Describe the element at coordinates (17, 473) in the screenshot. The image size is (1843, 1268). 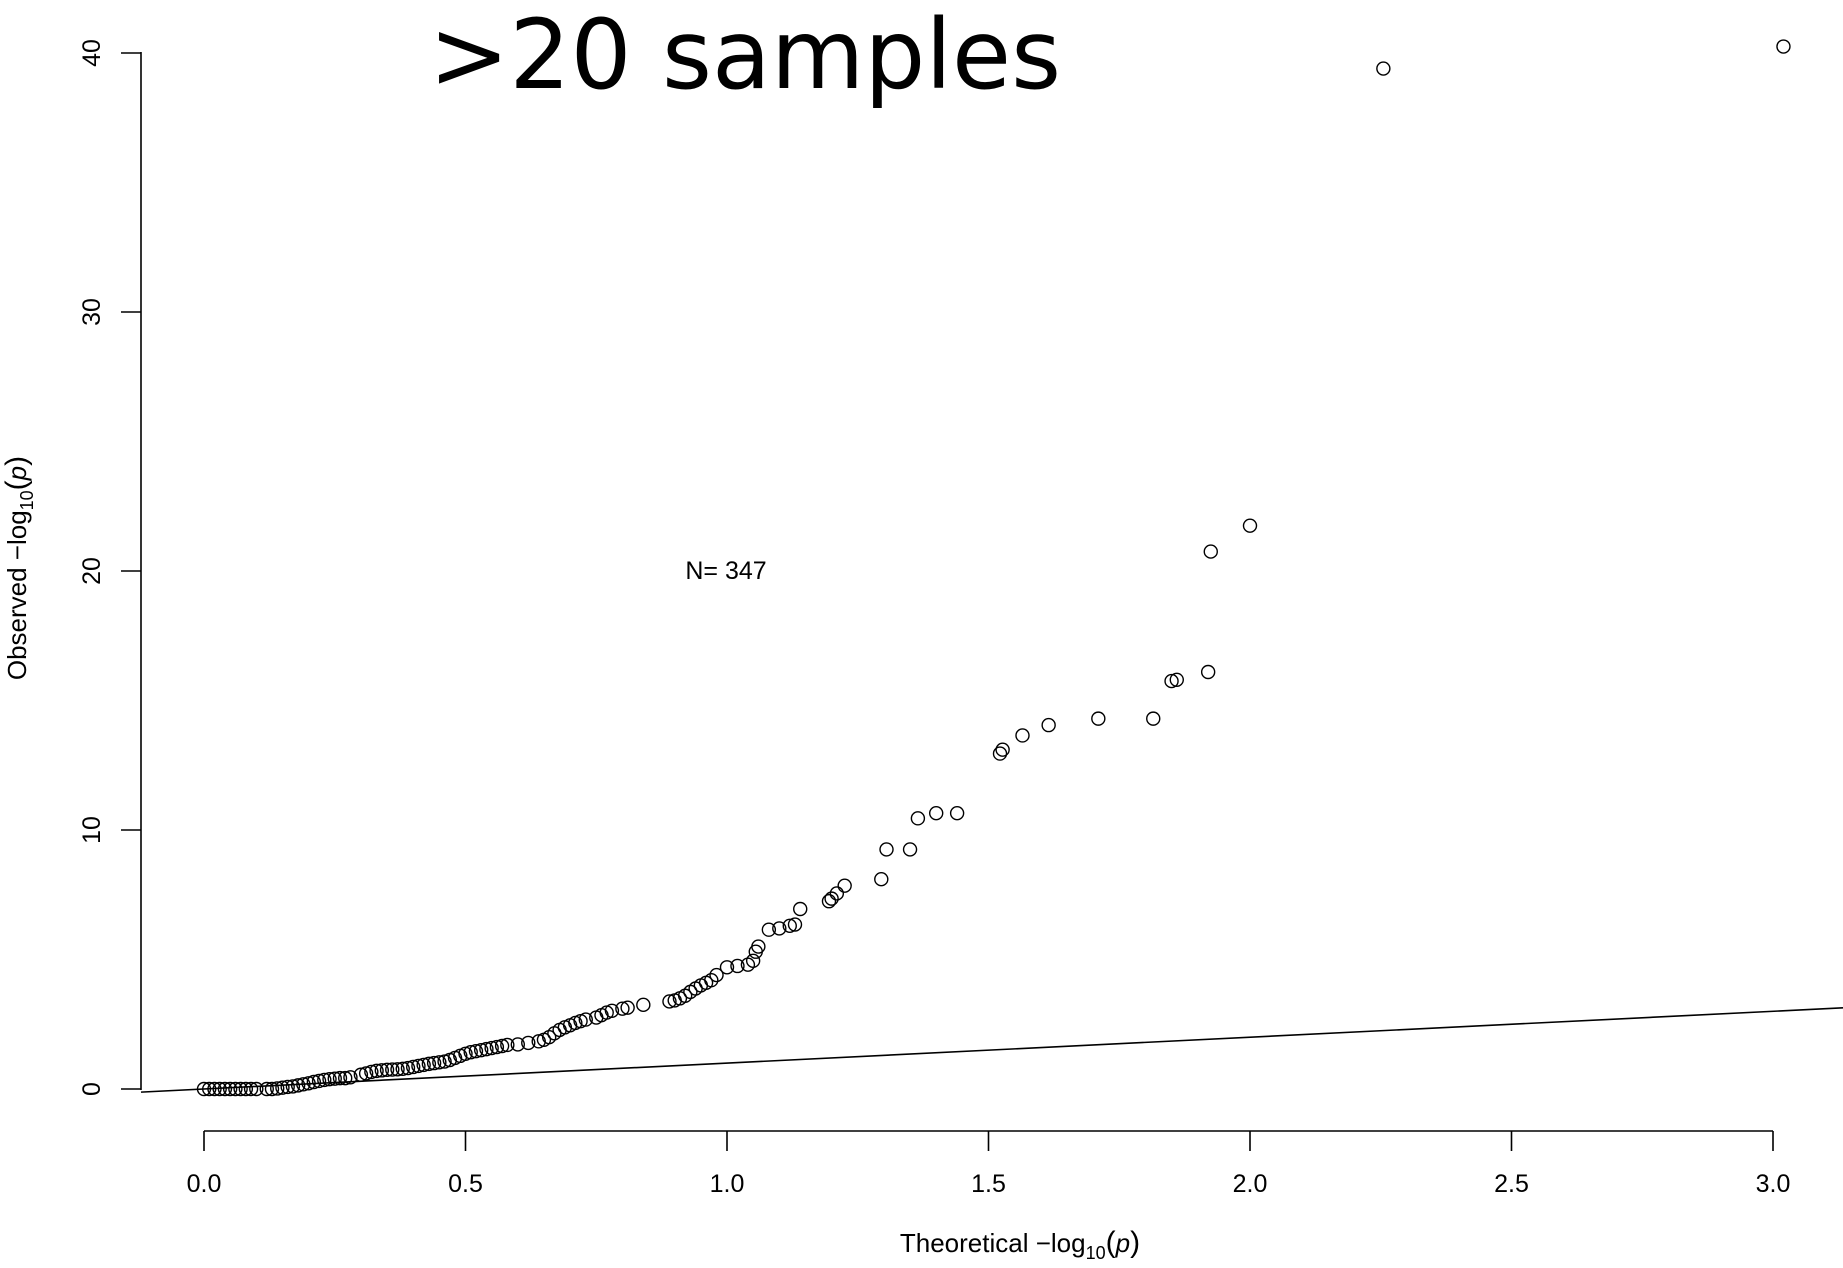
I see `y-axis-label-variable: p` at that location.